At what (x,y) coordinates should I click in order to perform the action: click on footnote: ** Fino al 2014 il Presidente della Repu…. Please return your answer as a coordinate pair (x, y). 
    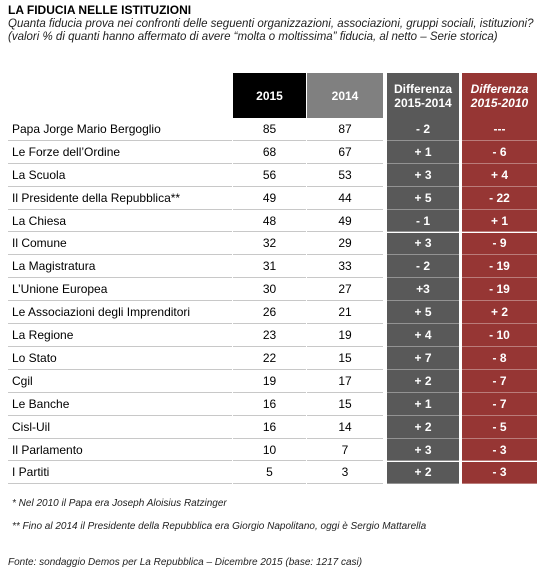
    Looking at the image, I should click on (219, 526).